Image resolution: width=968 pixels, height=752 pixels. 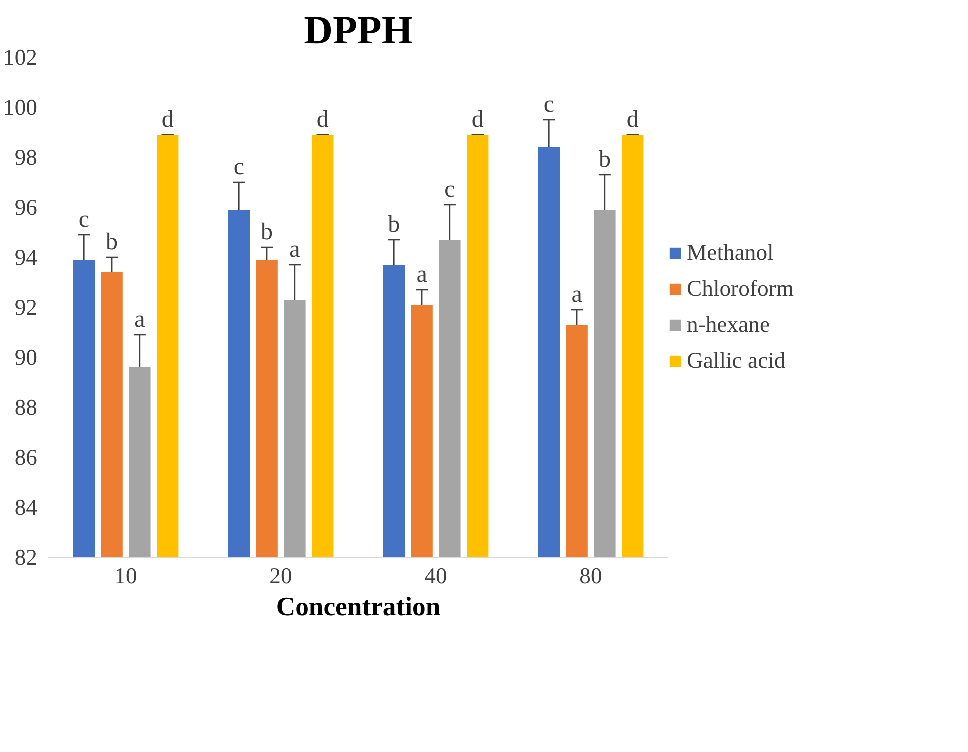 What do you see at coordinates (26, 207) in the screenshot?
I see `y-tick-label: 96` at bounding box center [26, 207].